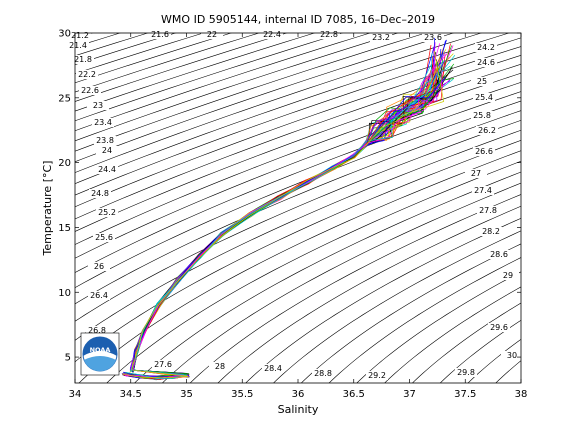  I want to click on y-axis-label: Temperature [°C], so click(47, 209).